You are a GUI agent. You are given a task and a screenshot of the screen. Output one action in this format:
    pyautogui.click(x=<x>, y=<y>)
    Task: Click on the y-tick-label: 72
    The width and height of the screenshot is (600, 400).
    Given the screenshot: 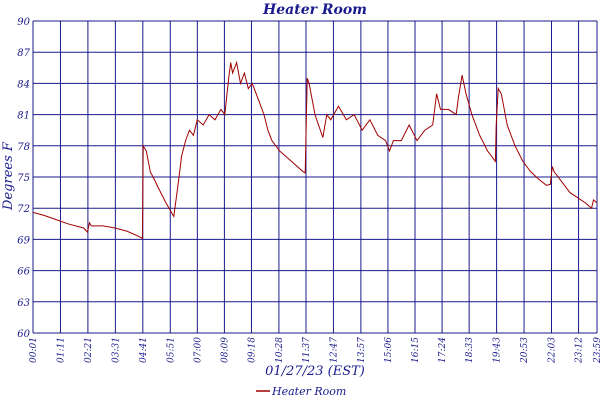 What is the action you would take?
    pyautogui.click(x=23, y=209)
    